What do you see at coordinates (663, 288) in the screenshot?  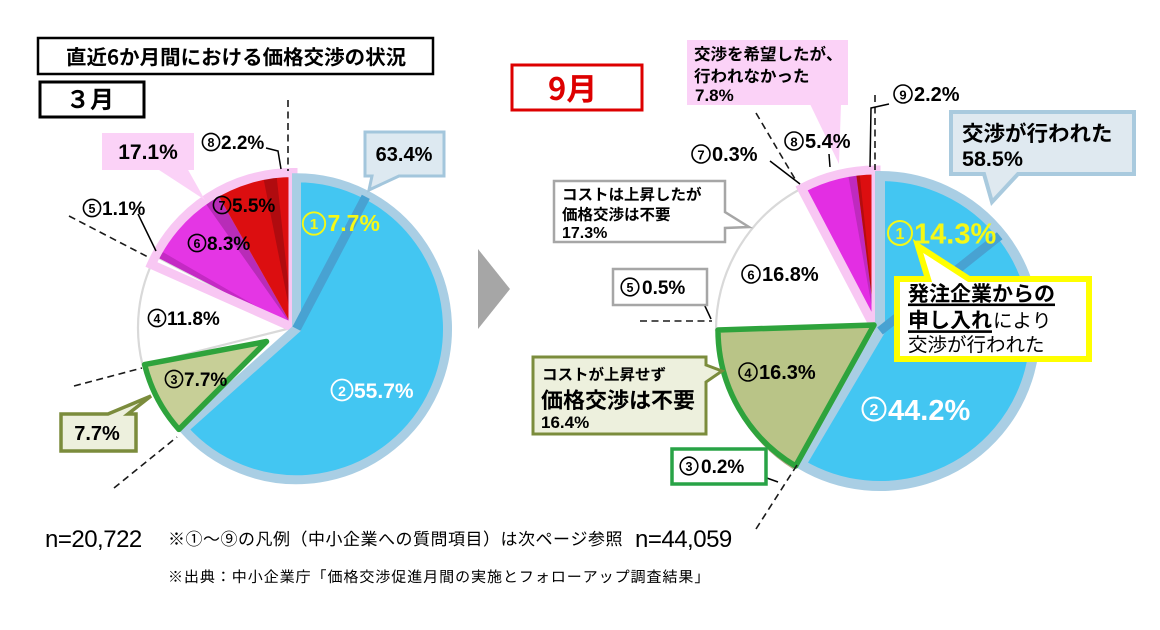 I see `svg-text: 0.5%` at bounding box center [663, 288].